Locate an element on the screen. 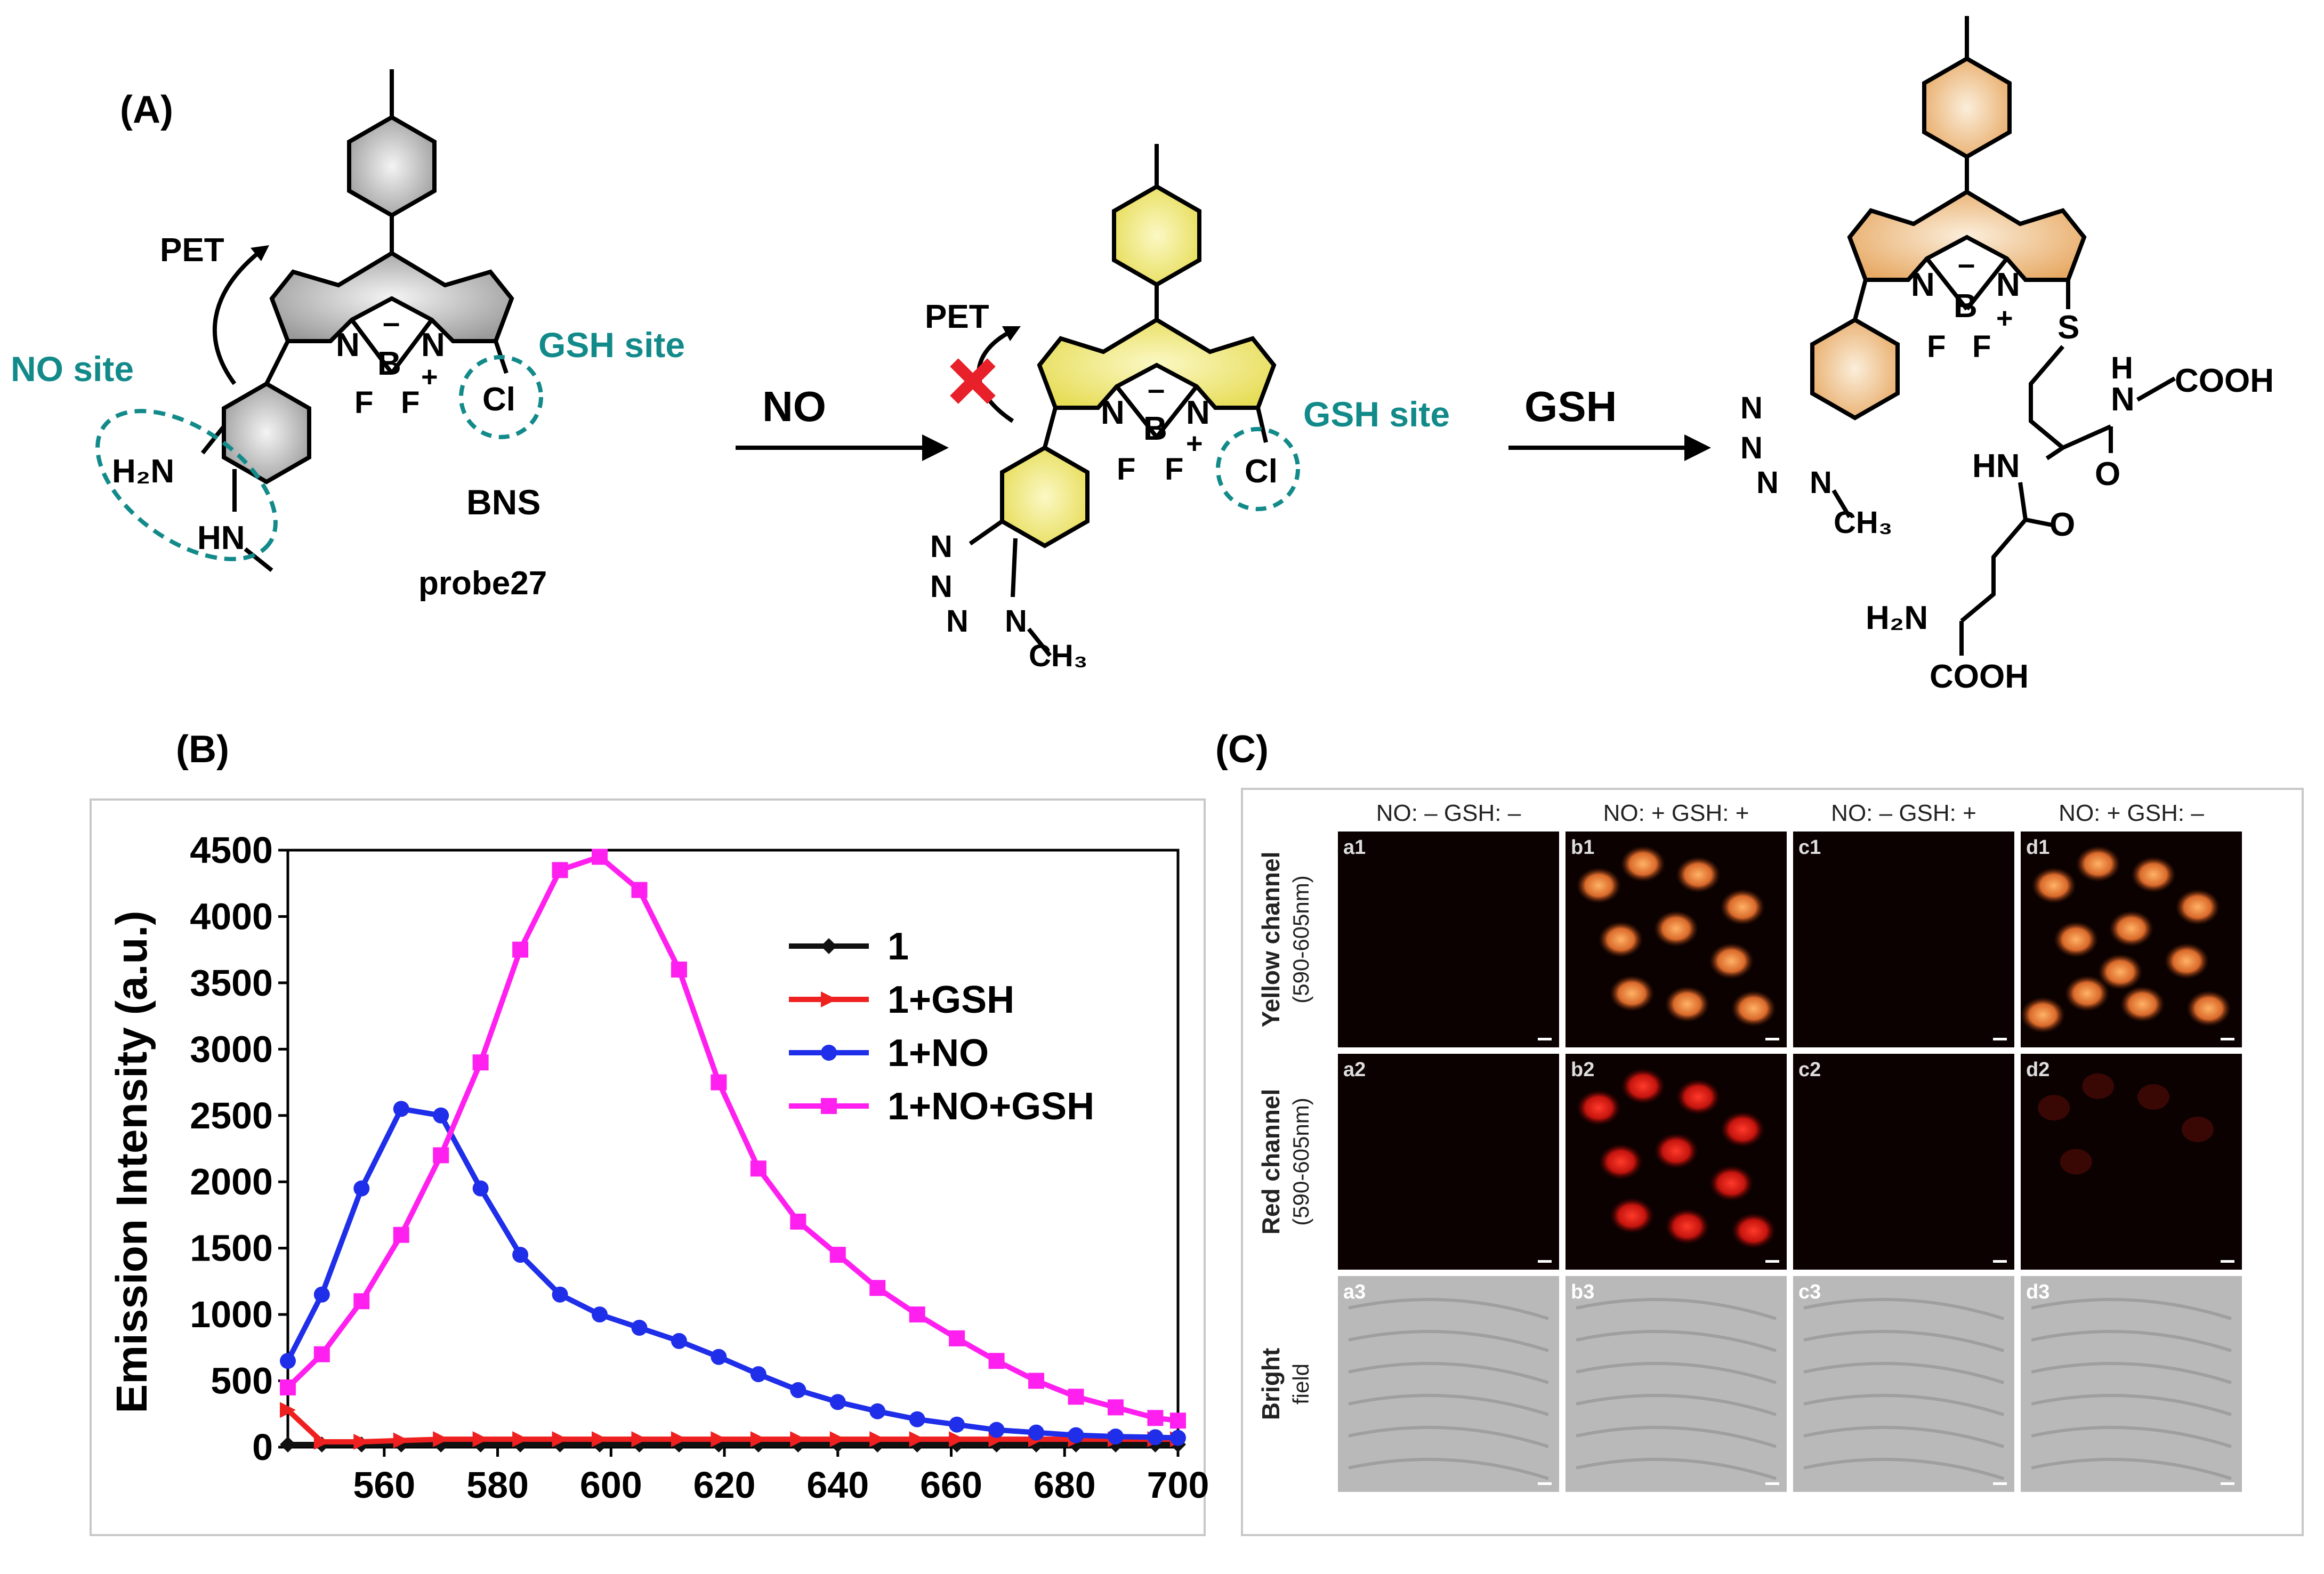 This screenshot has height=1574, width=2324. legend-label: 1+NO+GSH is located at coordinates (991, 1106).